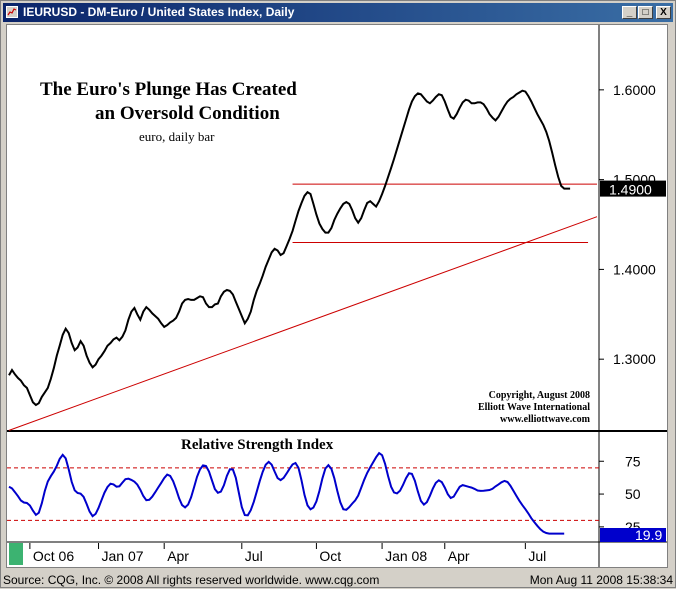 The height and width of the screenshot is (589, 676). Describe the element at coordinates (634, 90) in the screenshot. I see `price-y-tick-label: 1.6000` at that location.